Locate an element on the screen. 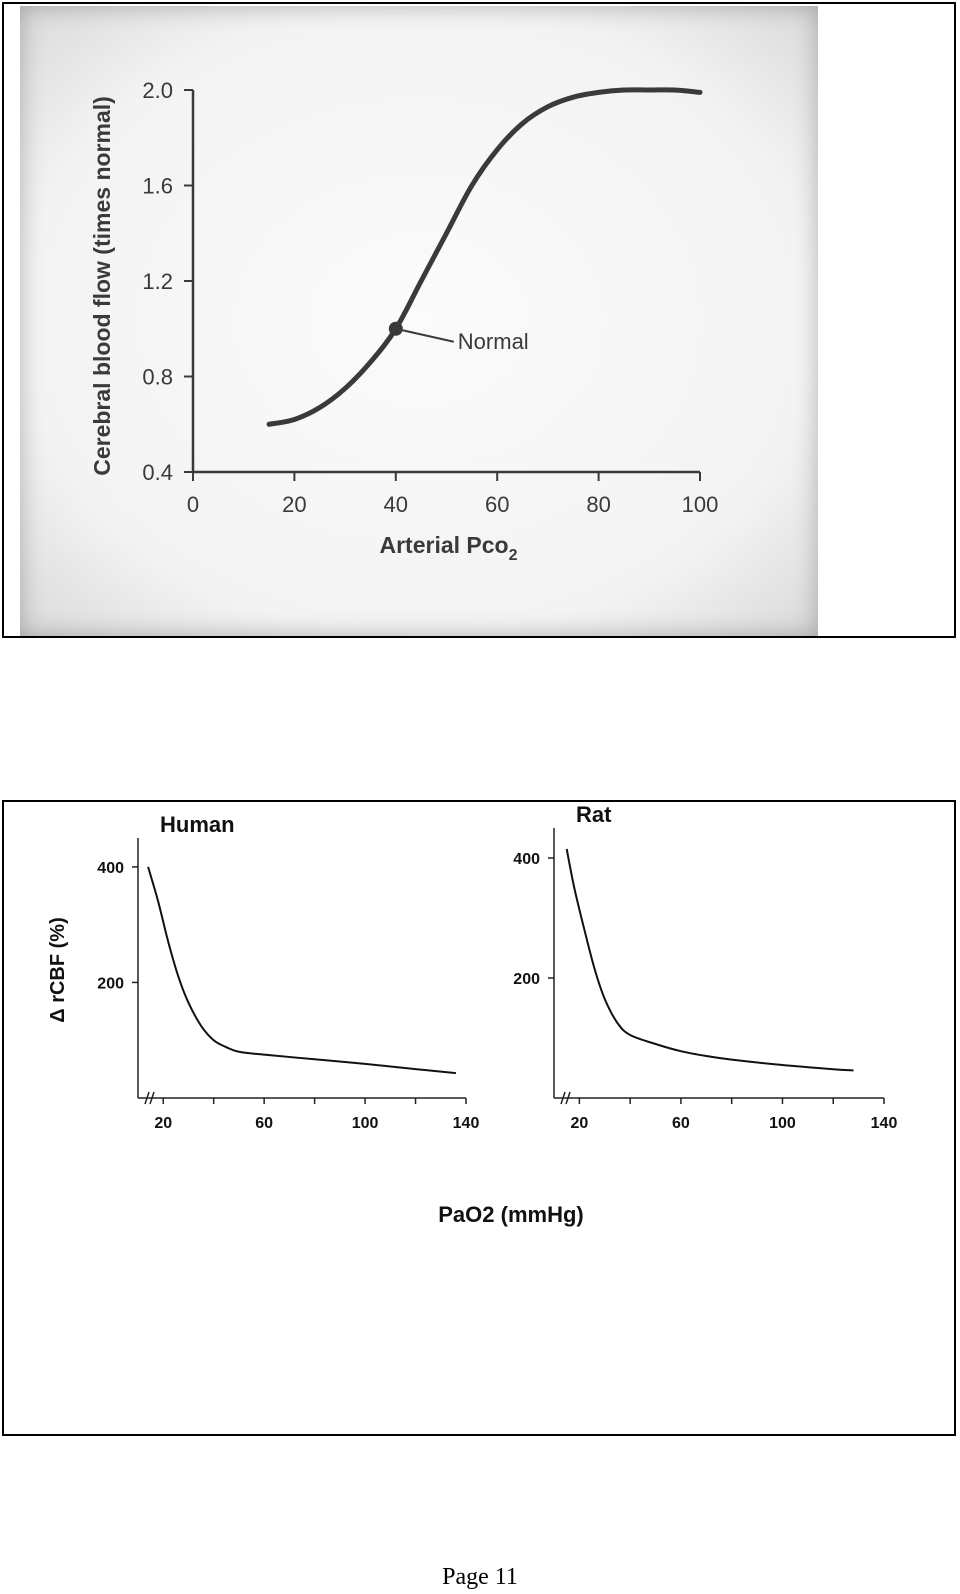 The image size is (960, 1594). panel1-y-tick-label: 400 is located at coordinates (110, 868).